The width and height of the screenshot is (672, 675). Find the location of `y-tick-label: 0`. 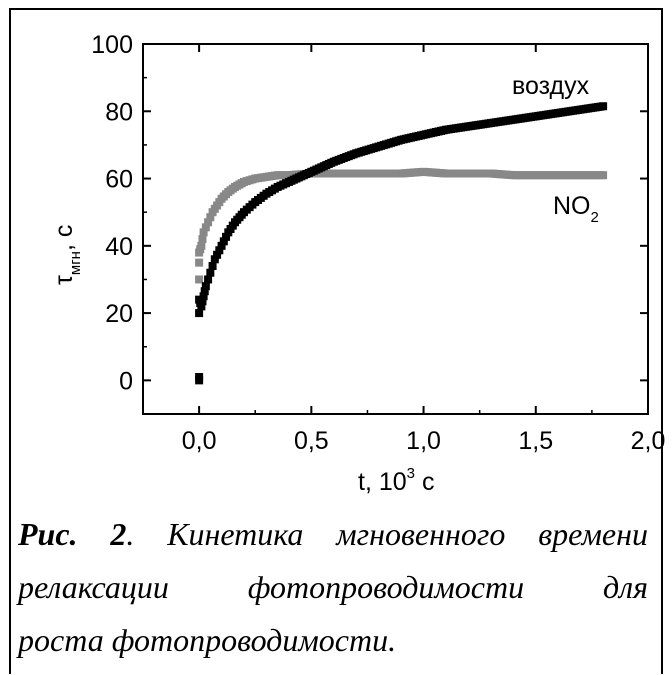

y-tick-label: 0 is located at coordinates (126, 381).